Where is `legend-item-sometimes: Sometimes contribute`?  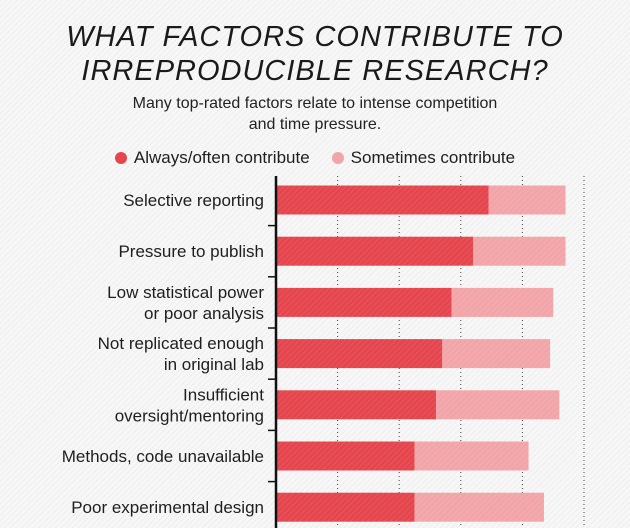 legend-item-sometimes: Sometimes contribute is located at coordinates (423, 158).